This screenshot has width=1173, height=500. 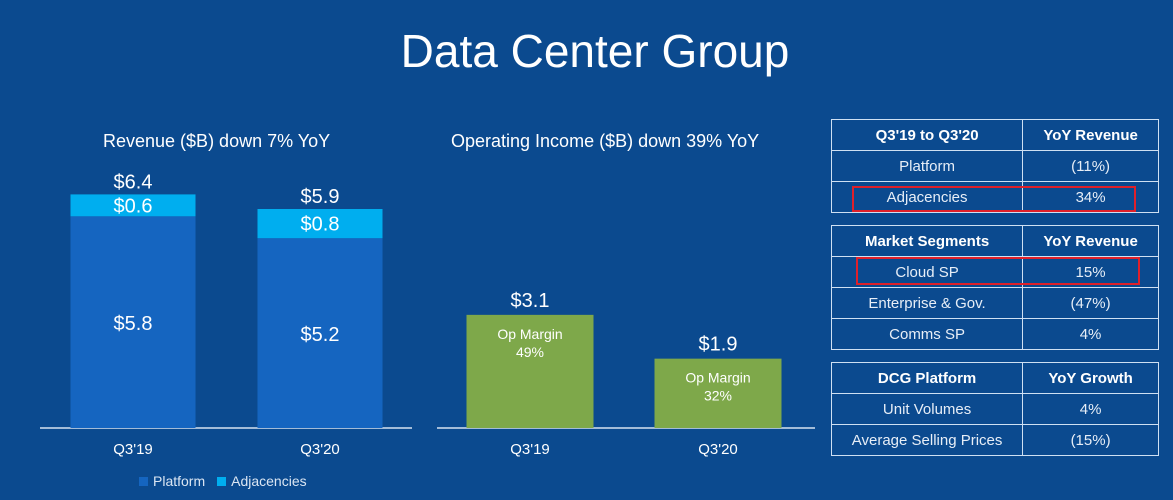 I want to click on table-header: YoY Growth, so click(x=1090, y=378).